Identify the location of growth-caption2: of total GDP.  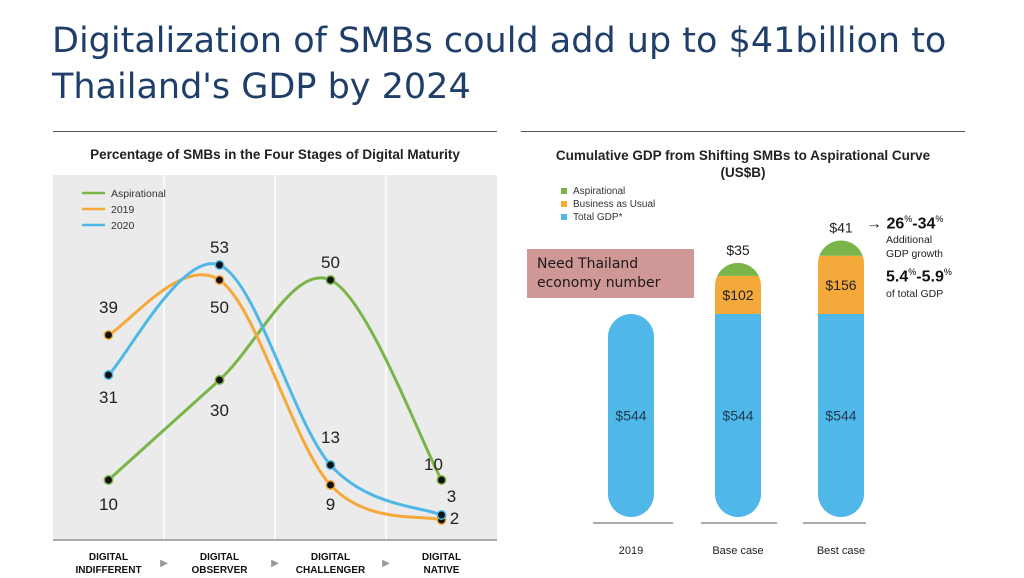
(915, 293).